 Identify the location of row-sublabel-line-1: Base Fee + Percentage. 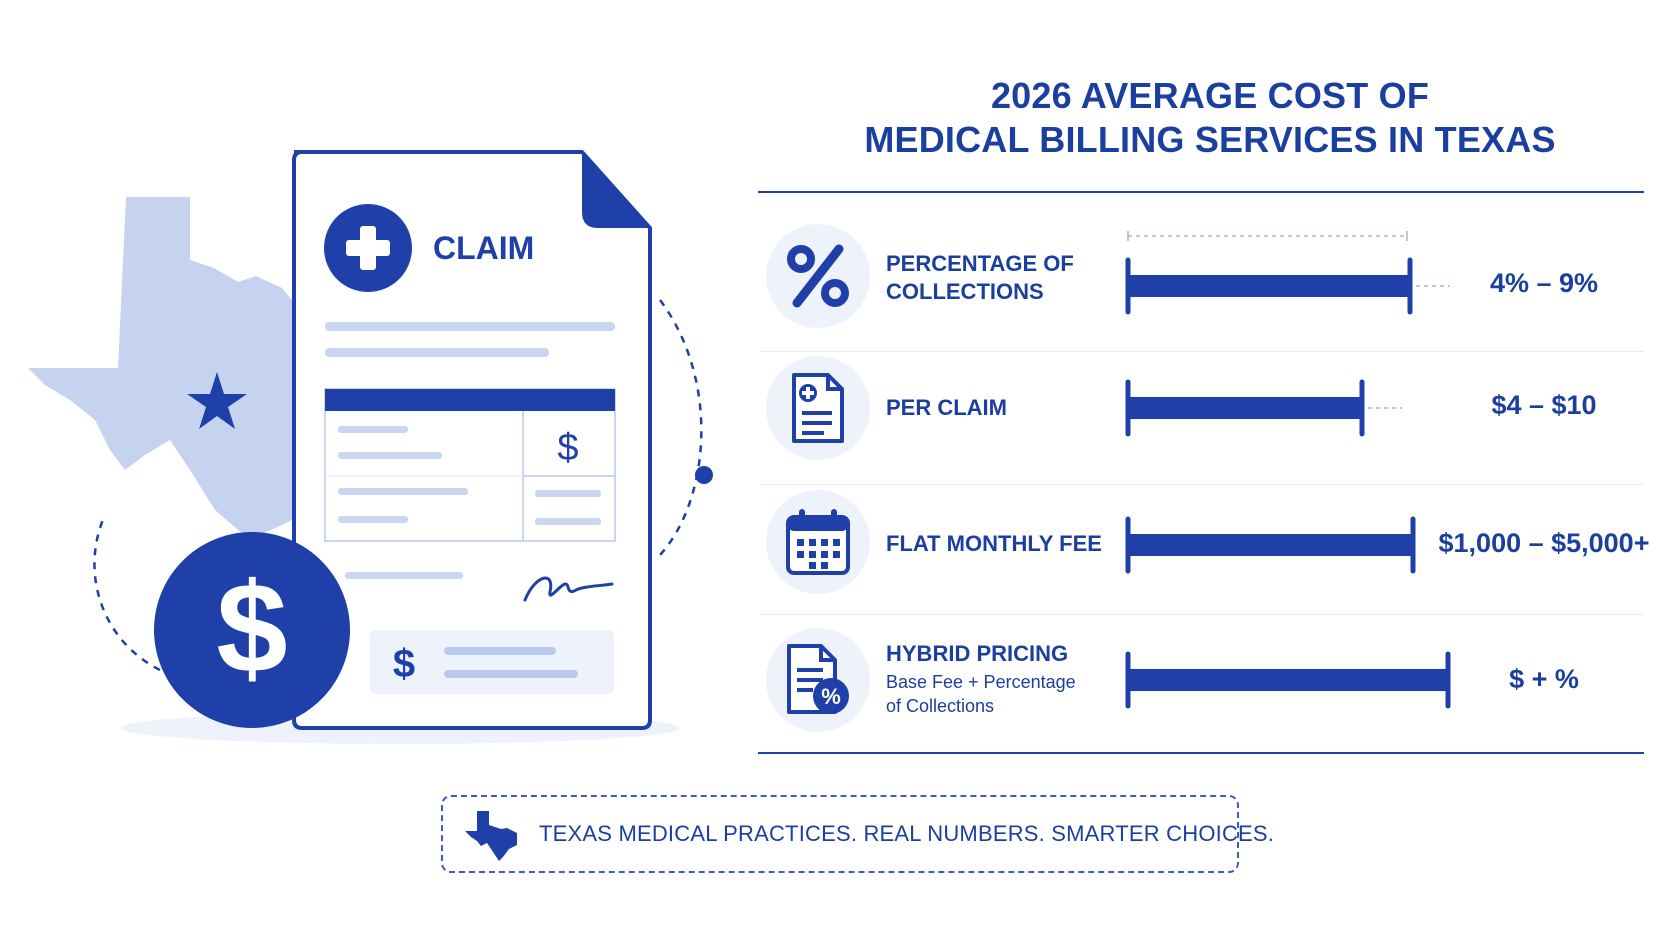
(981, 682).